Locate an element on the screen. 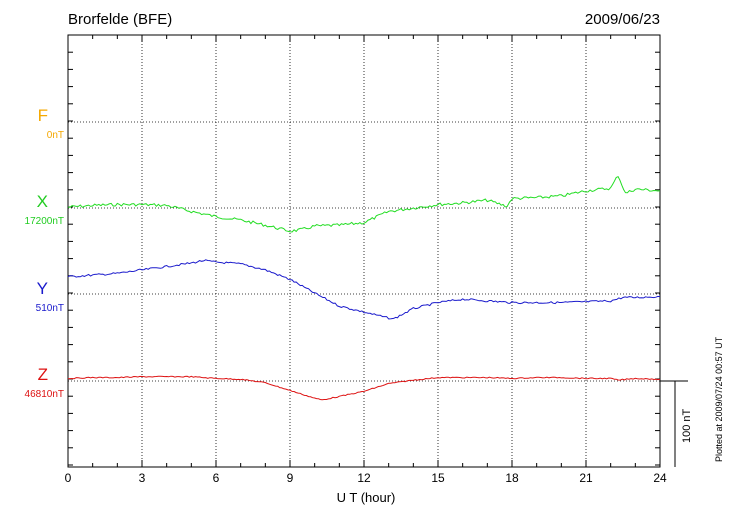 This screenshot has height=520, width=730. scale-bar-label: 100 nT is located at coordinates (687, 425).